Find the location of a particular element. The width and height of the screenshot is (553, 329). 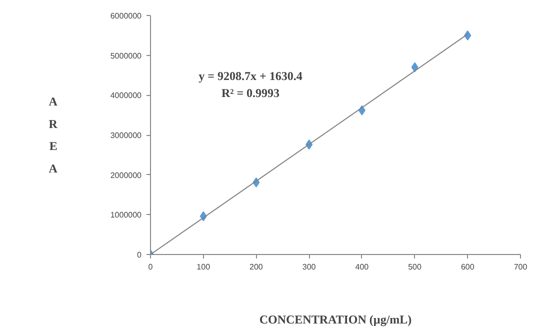

y-axis-title: AREA is located at coordinates (53, 135).